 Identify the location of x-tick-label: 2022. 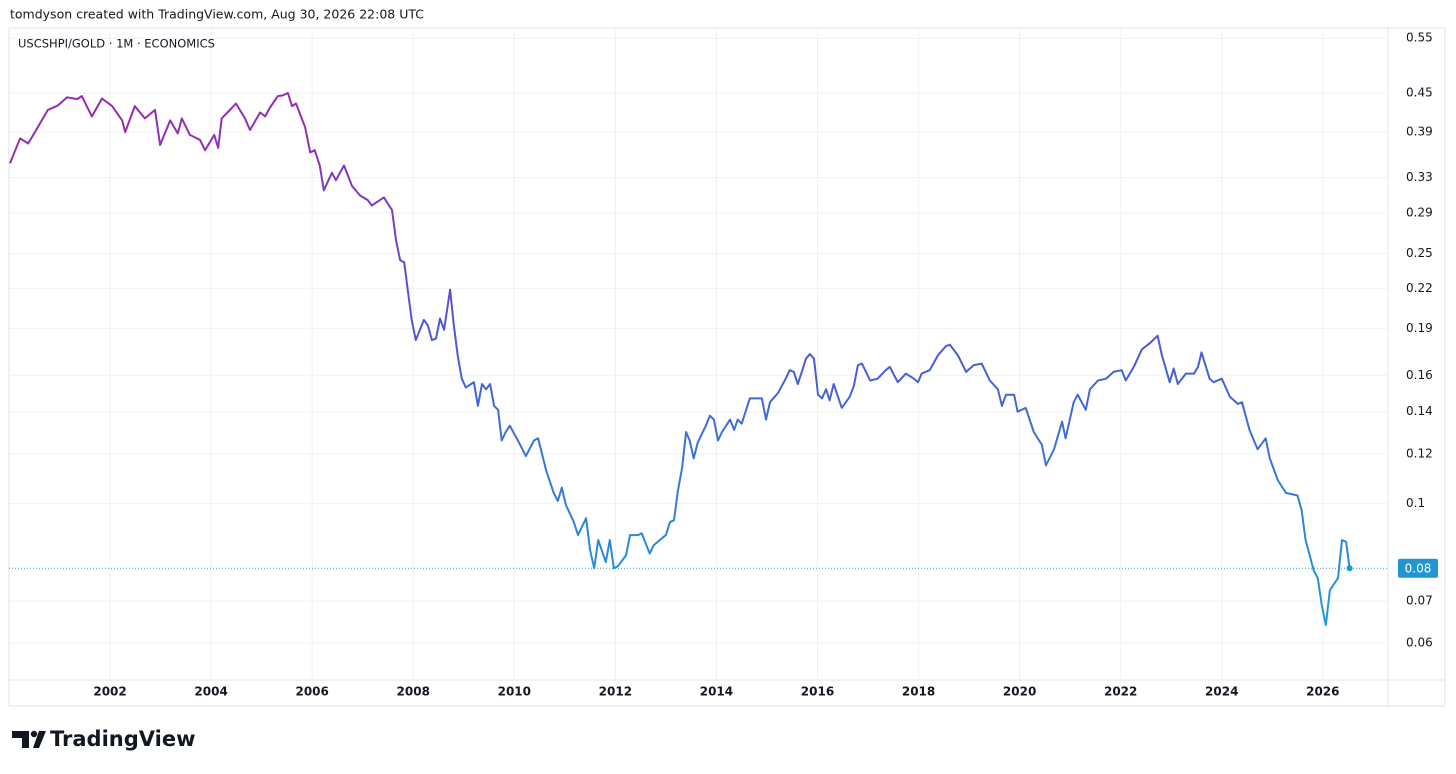
(1120, 692).